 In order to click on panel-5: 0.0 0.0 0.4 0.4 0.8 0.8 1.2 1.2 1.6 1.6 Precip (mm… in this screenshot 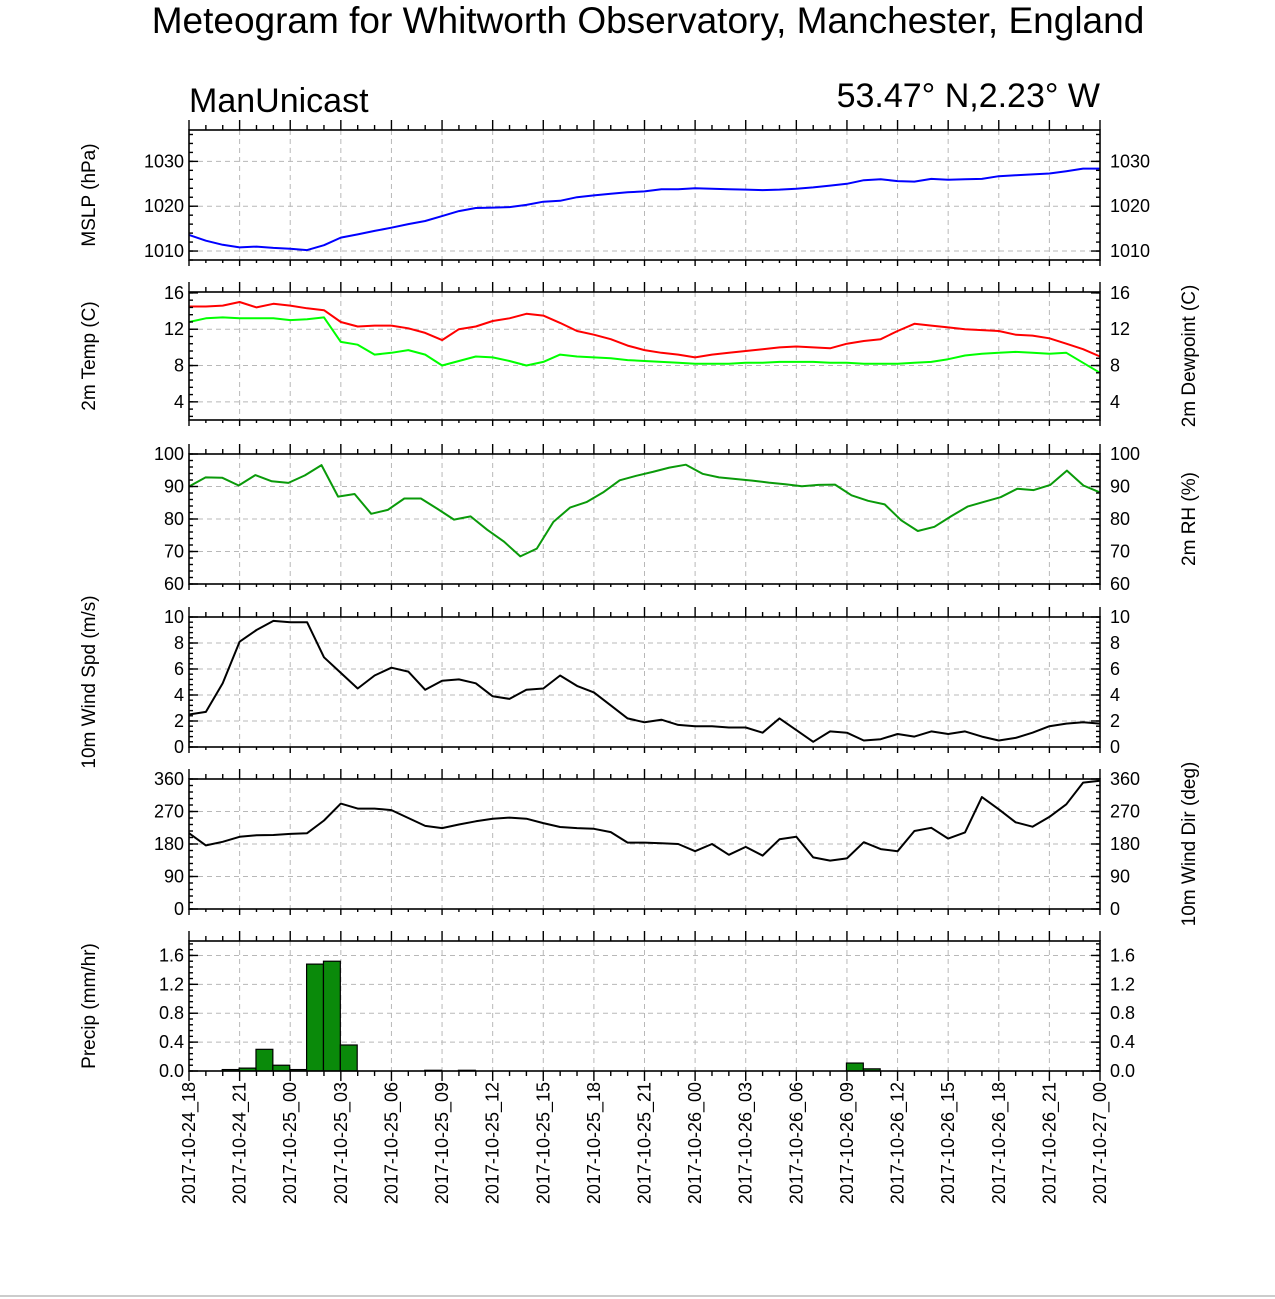, I will do `click(607, 1006)`.